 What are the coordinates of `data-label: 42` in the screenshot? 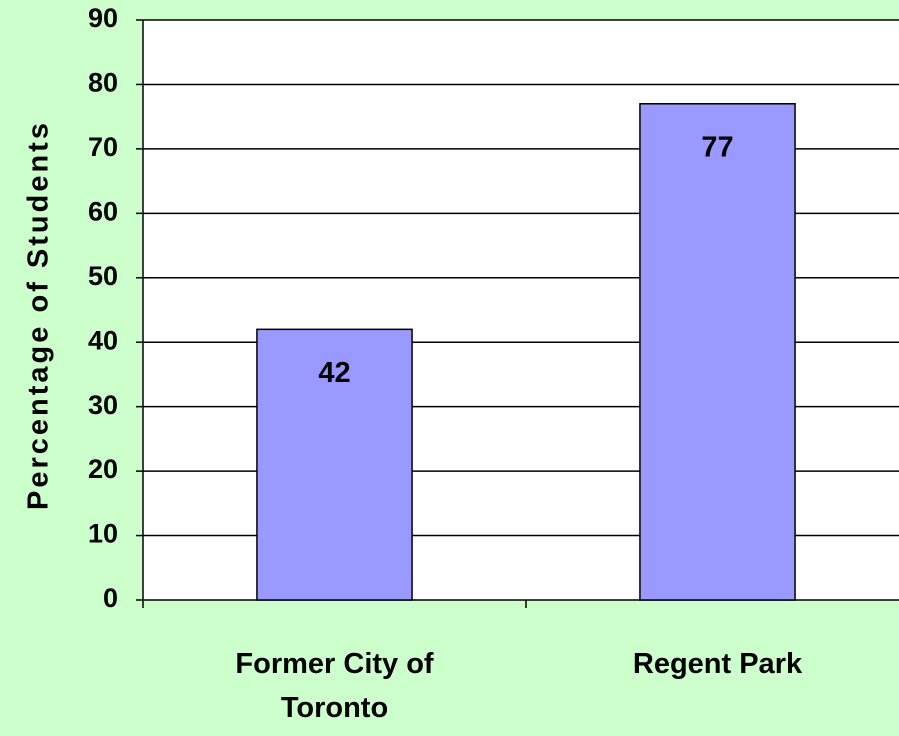 It's located at (334, 373).